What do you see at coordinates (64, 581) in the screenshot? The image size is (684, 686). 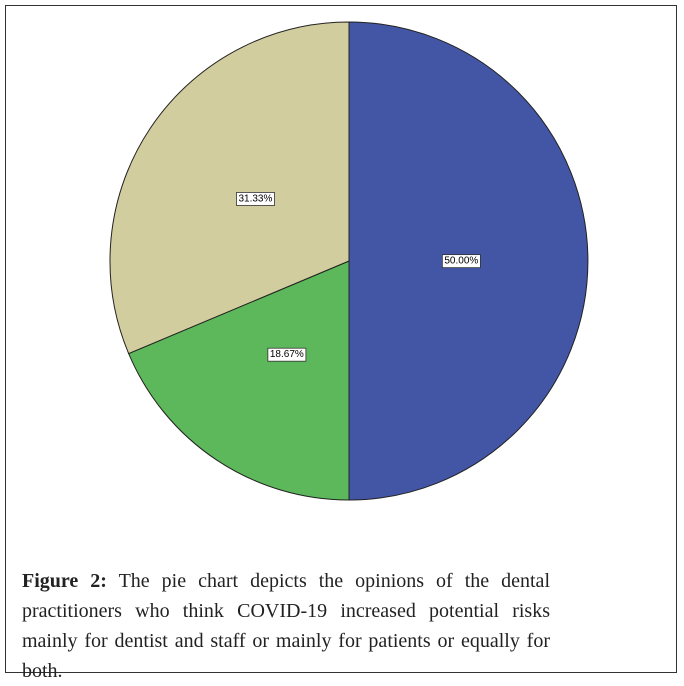 I see `caption-label: Figure 2:` at bounding box center [64, 581].